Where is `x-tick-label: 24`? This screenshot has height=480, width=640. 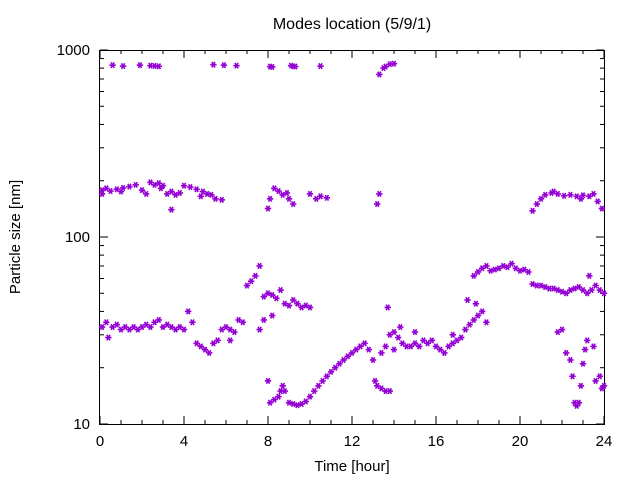
x-tick-label: 24 is located at coordinates (604, 441).